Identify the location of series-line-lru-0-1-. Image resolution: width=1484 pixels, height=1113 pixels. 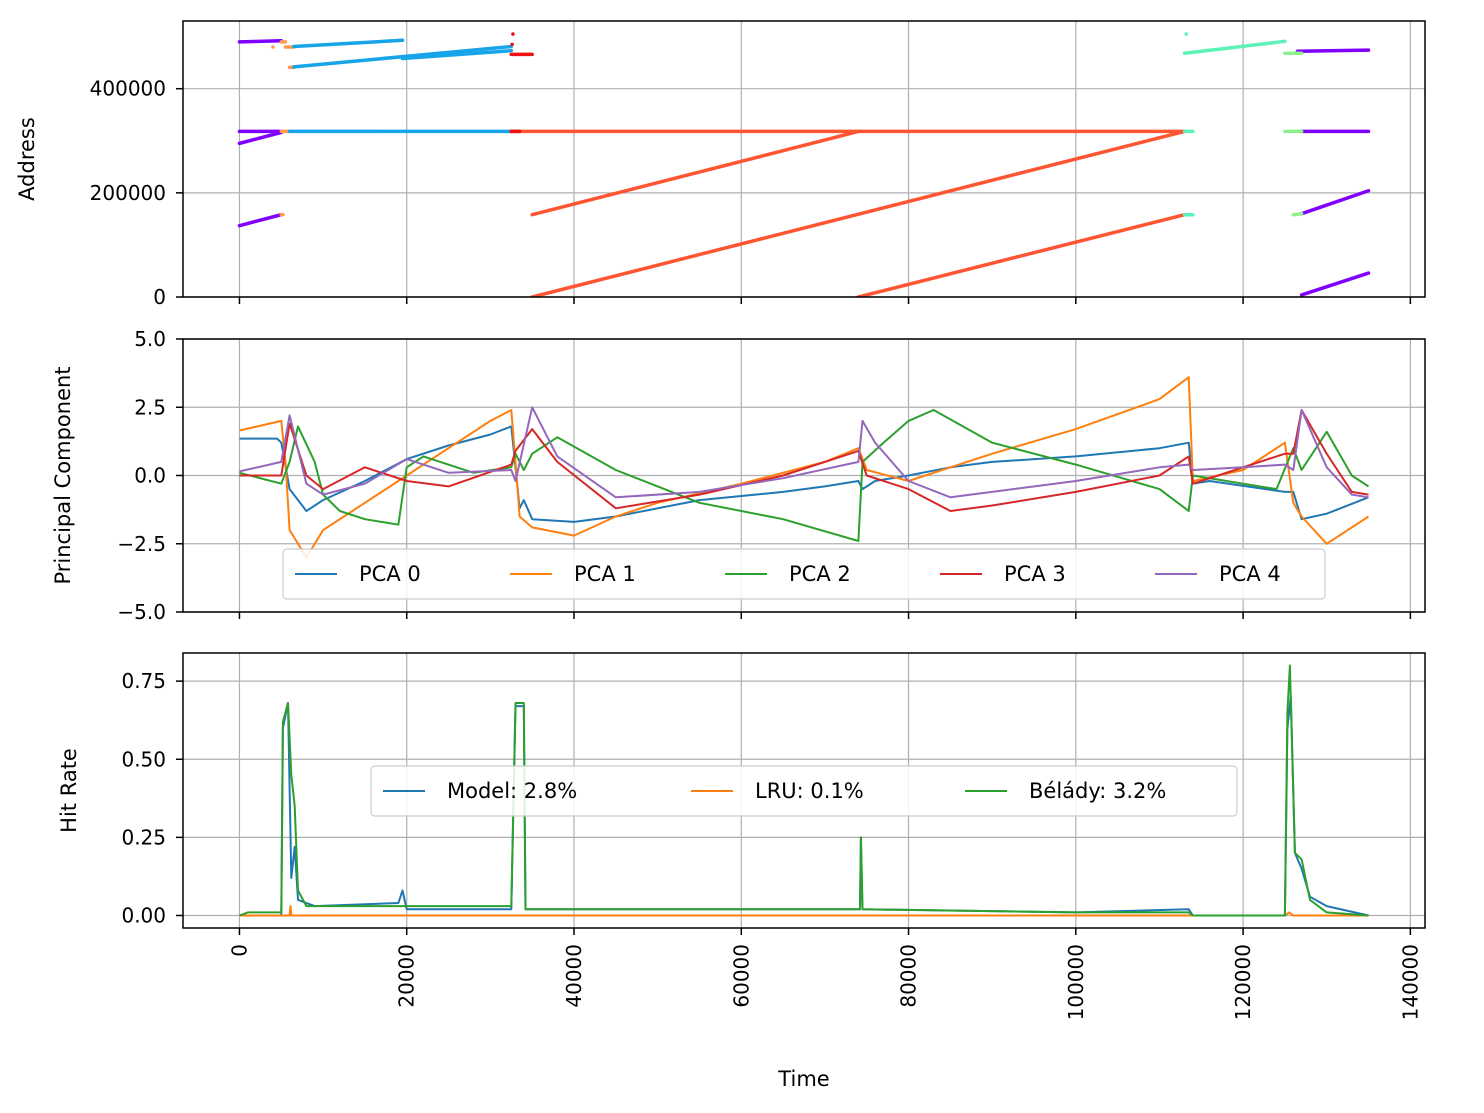
(804, 911).